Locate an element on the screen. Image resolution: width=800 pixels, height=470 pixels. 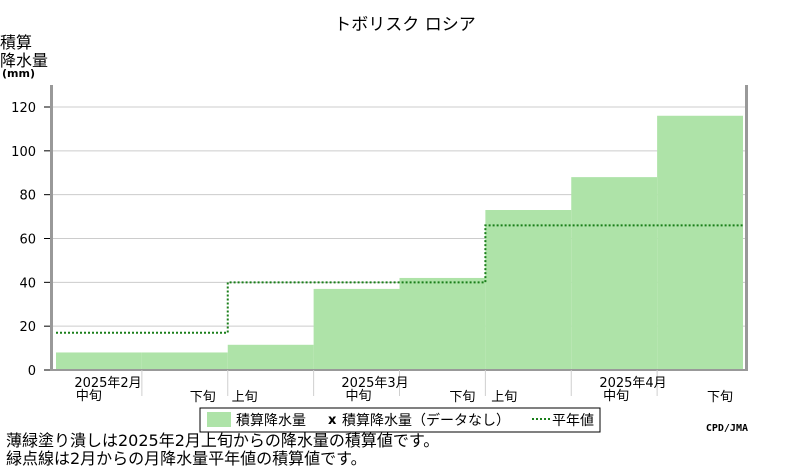
x-tick-dekad-5: 上旬 is located at coordinates (504, 397).